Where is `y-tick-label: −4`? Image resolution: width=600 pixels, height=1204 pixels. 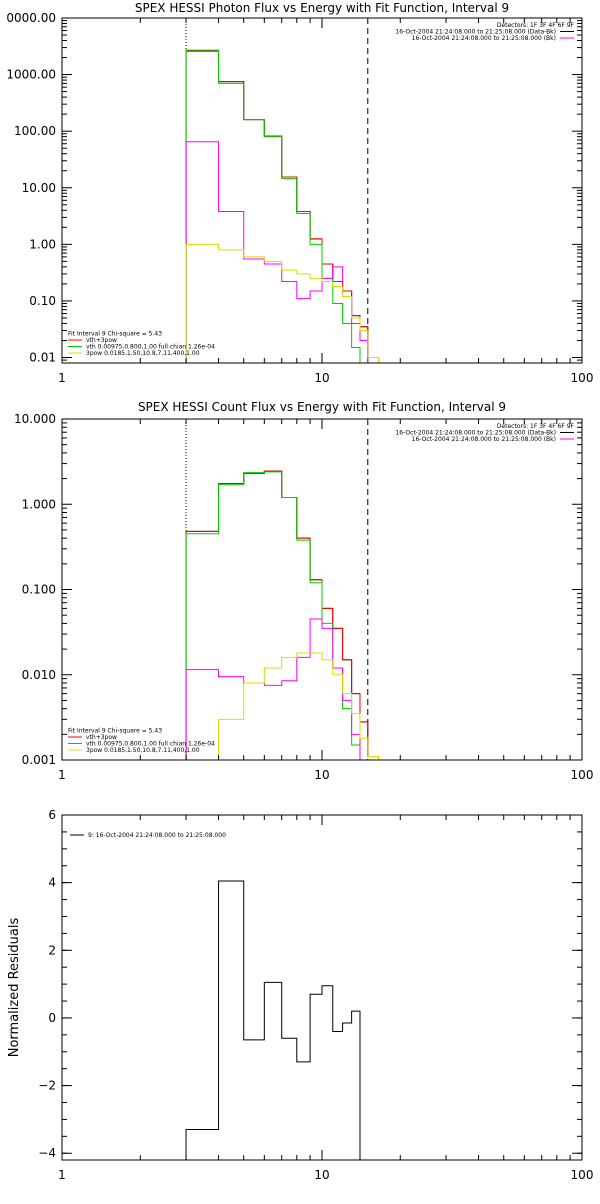 y-tick-label: −4 is located at coordinates (47, 1153).